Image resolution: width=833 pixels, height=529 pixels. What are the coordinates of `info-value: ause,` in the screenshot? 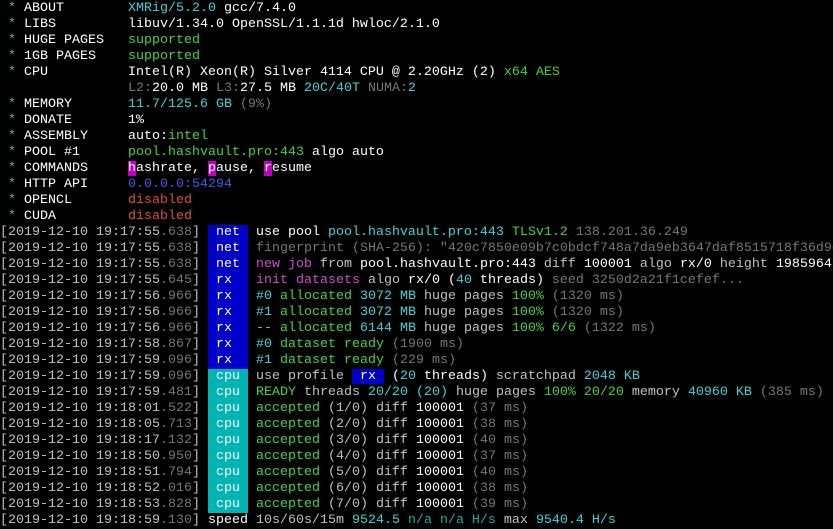 It's located at (239, 168).